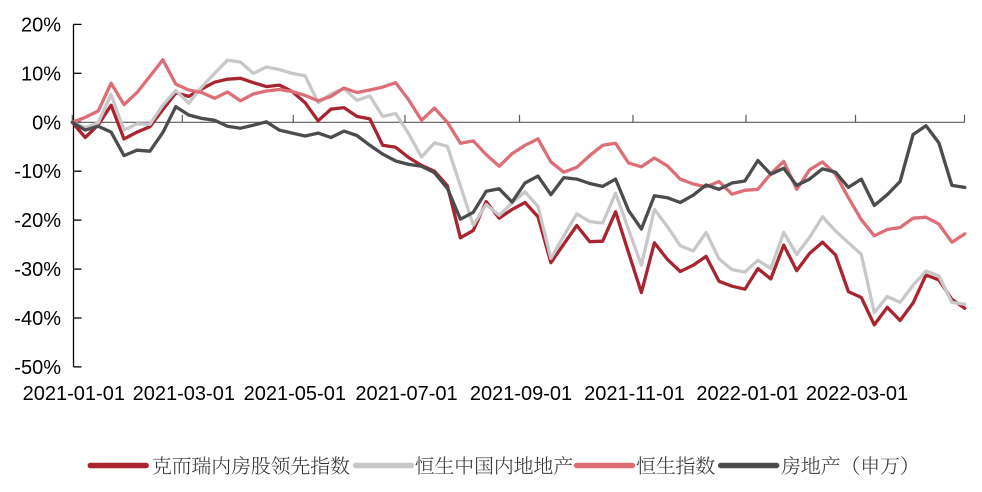 The width and height of the screenshot is (982, 492). What do you see at coordinates (46, 123) in the screenshot?
I see `svg-text: 0%` at bounding box center [46, 123].